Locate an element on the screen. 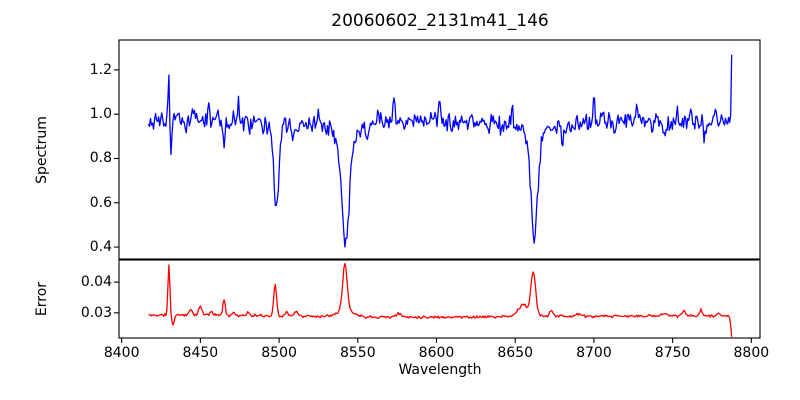 The height and width of the screenshot is (400, 800). error-y-tick-label: 0.03 is located at coordinates (96, 312).